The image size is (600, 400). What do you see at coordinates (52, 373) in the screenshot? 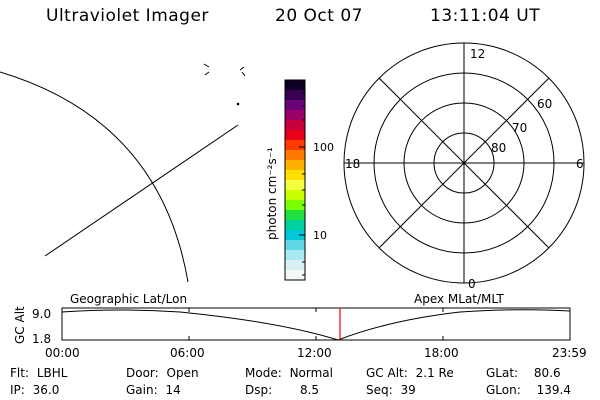
I see `info-value: LBHL` at bounding box center [52, 373].